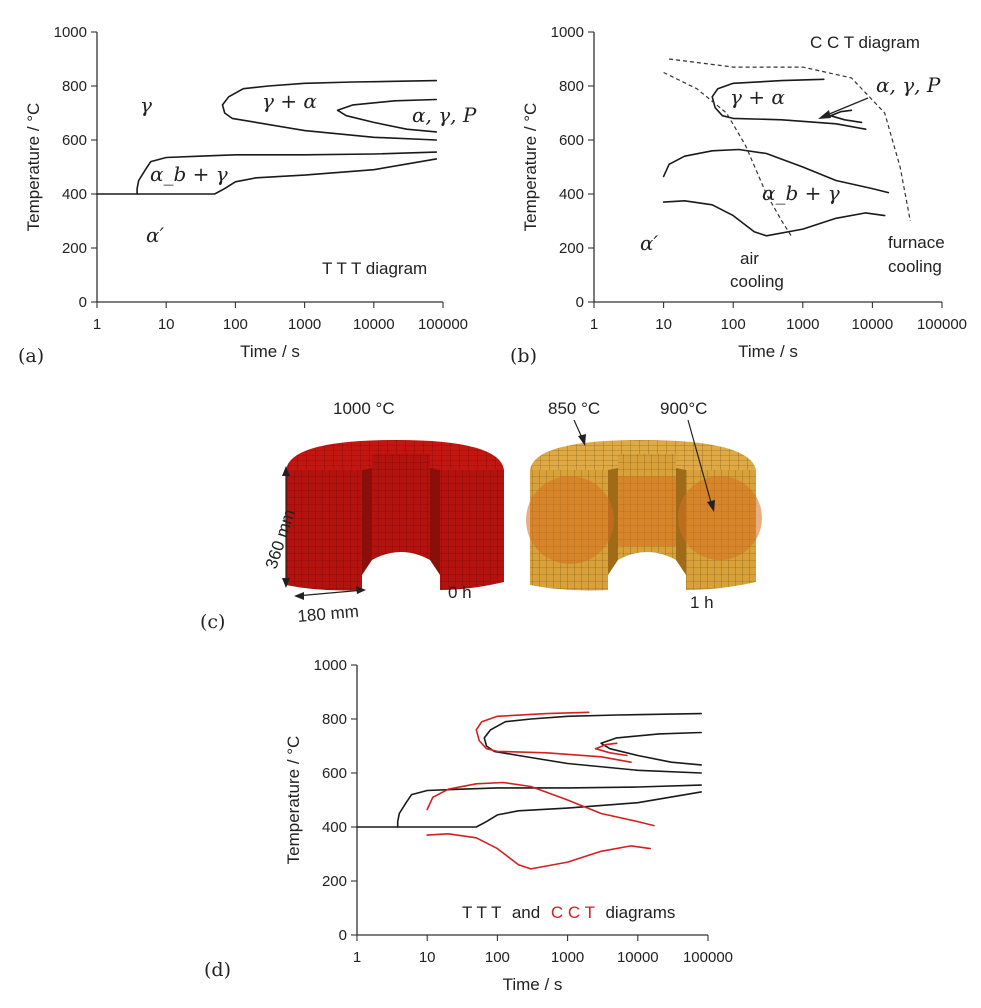  I want to click on temp-label-900: 900°C, so click(683, 408).